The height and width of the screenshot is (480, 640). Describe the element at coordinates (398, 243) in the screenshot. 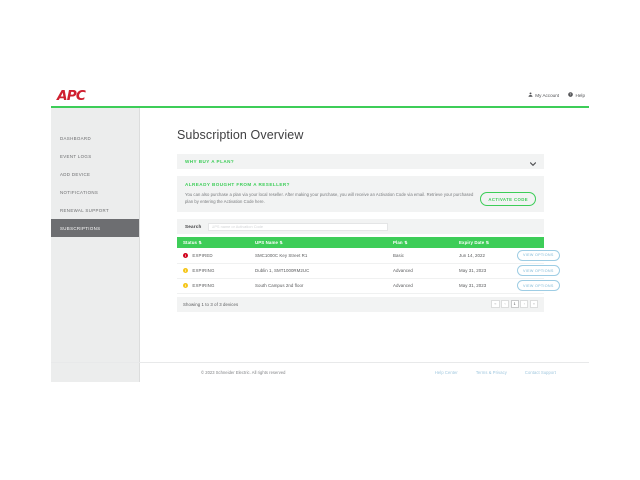

I see `column-label: Plan` at that location.